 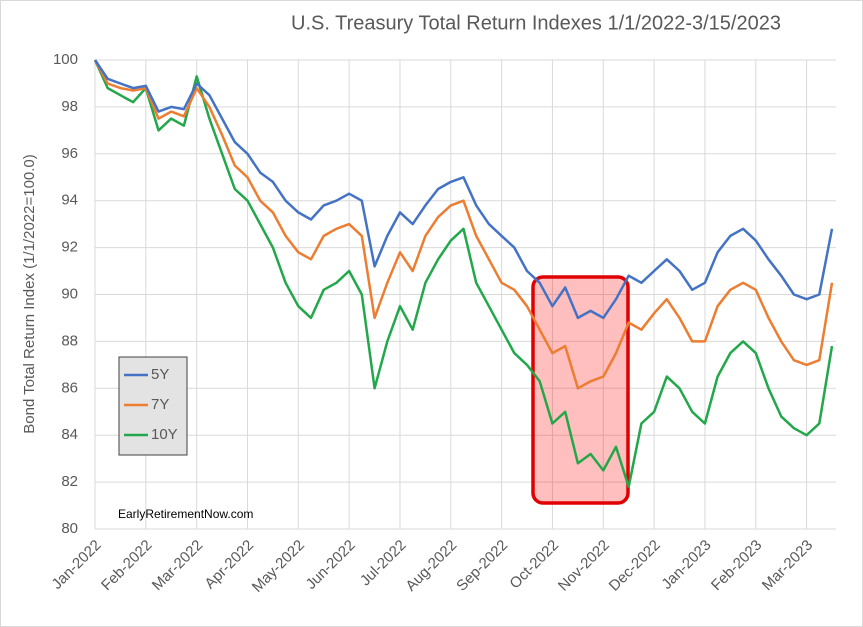 I want to click on source-note: EarlyRetirementNow.com, so click(x=185, y=514).